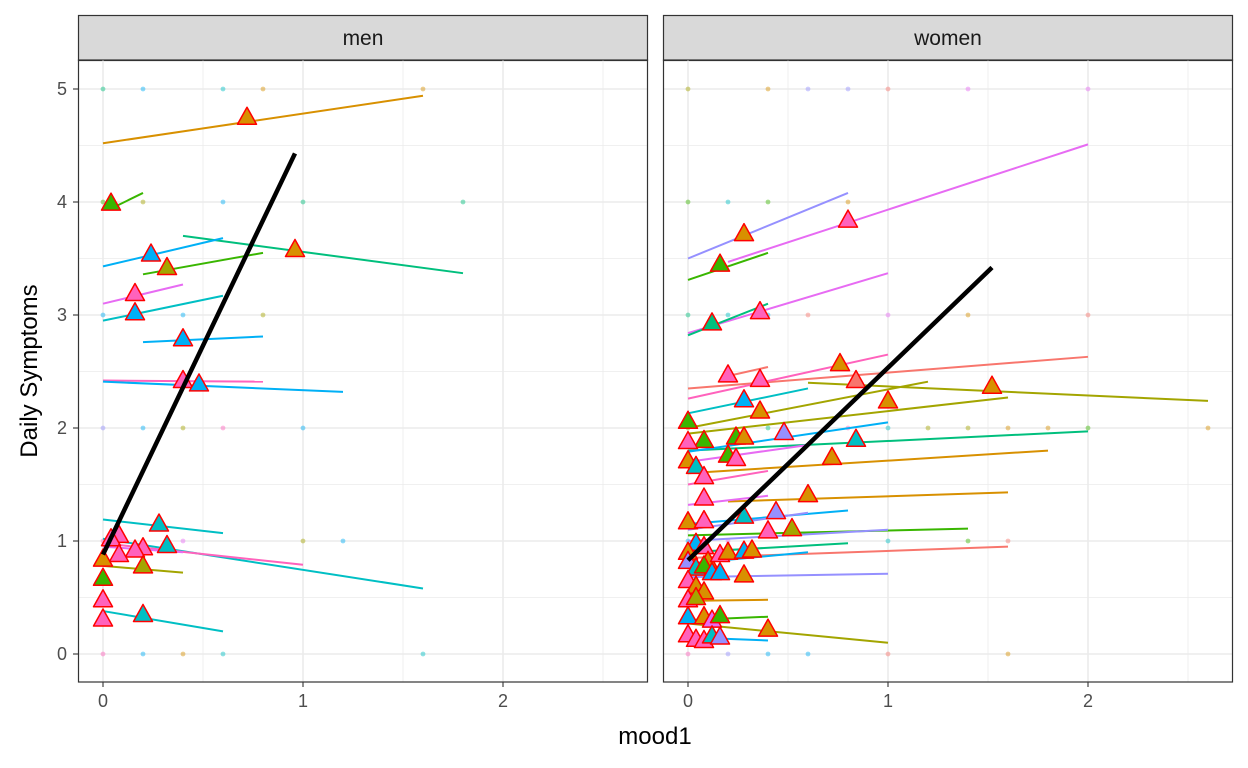 Image resolution: width=1248 pixels, height=768 pixels. What do you see at coordinates (62, 541) in the screenshot?
I see `y-tick-label: 1` at bounding box center [62, 541].